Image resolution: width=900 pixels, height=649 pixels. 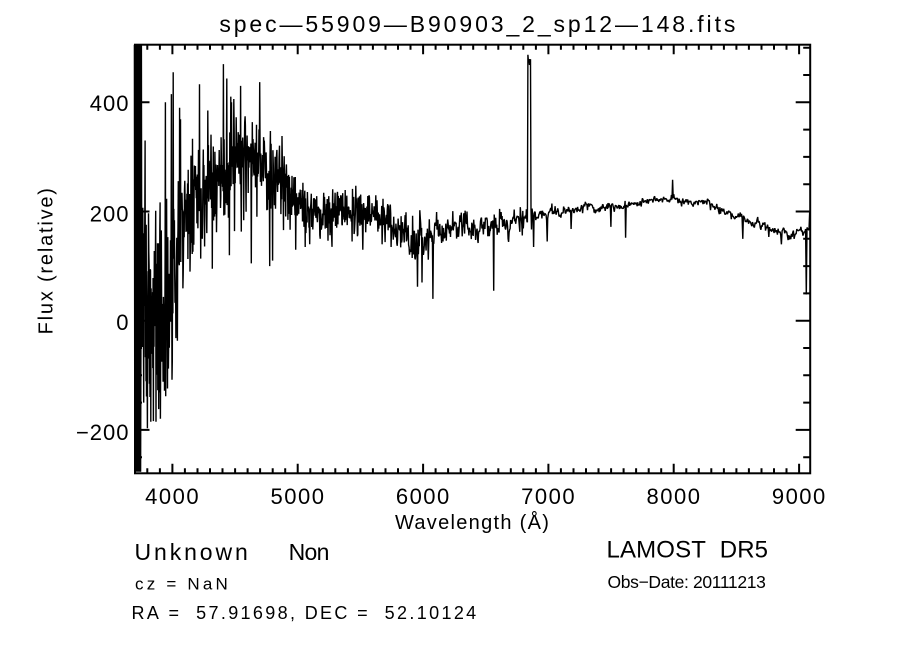 What do you see at coordinates (103, 432) in the screenshot?
I see `svg-text: −200` at bounding box center [103, 432].